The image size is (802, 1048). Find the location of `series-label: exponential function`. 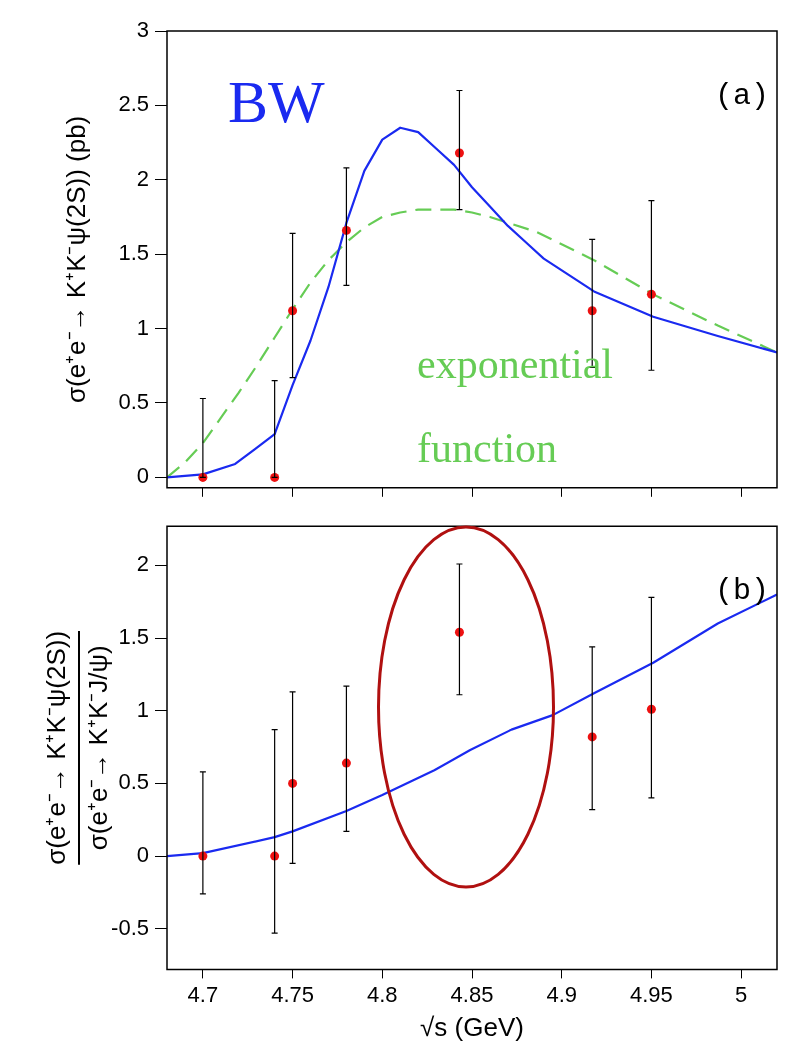

series-label: exponential function is located at coordinates (515, 406).